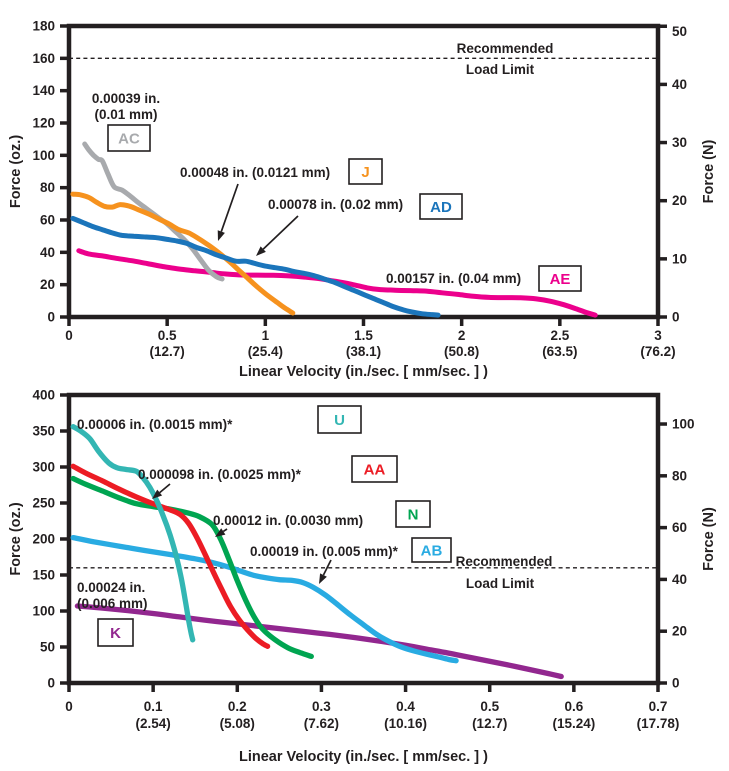  I want to click on svg-text: Force (N), so click(709, 172).